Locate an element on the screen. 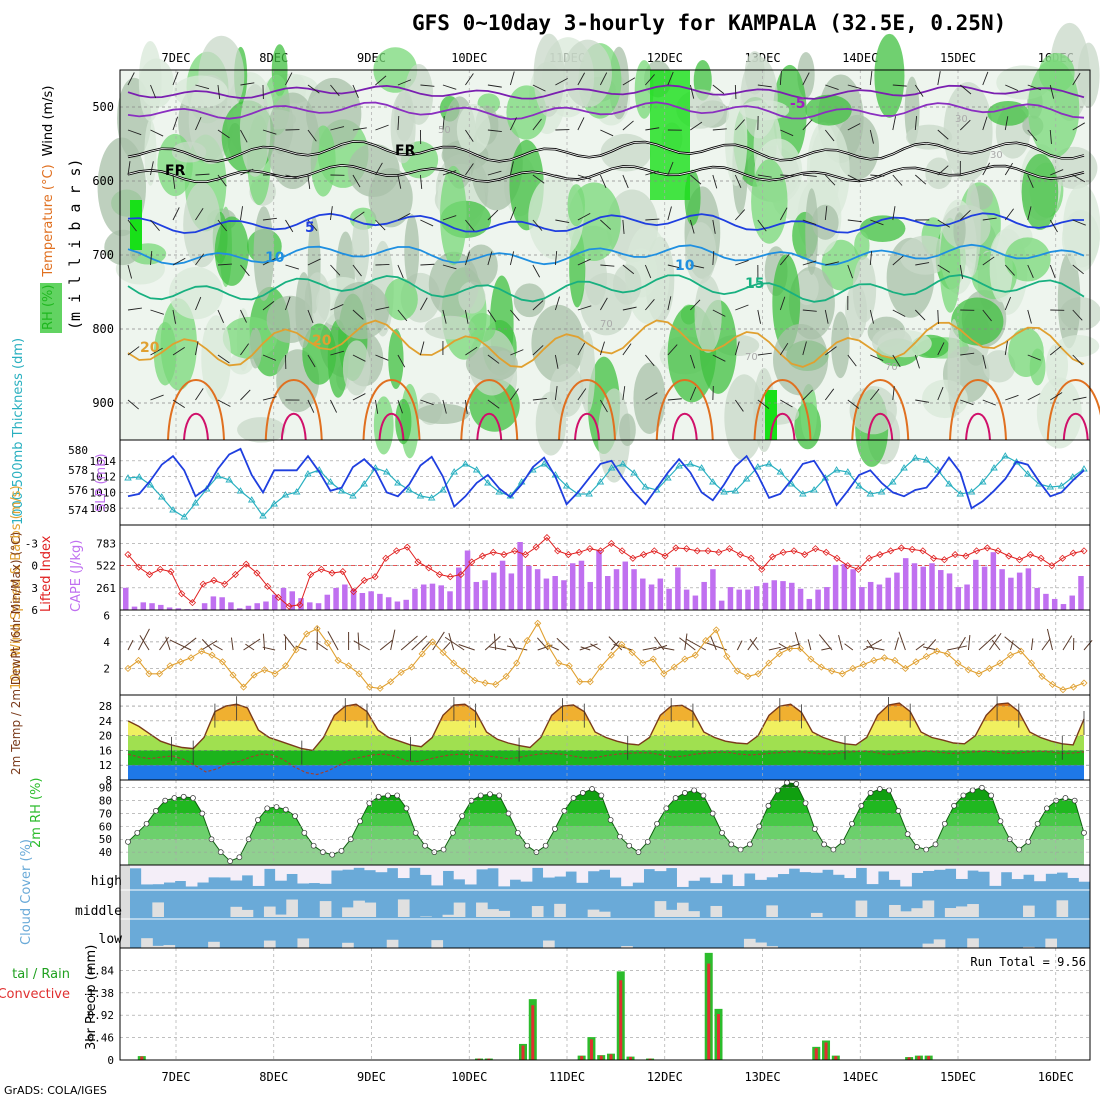  warm-arch-contour is located at coordinates (880, 410).